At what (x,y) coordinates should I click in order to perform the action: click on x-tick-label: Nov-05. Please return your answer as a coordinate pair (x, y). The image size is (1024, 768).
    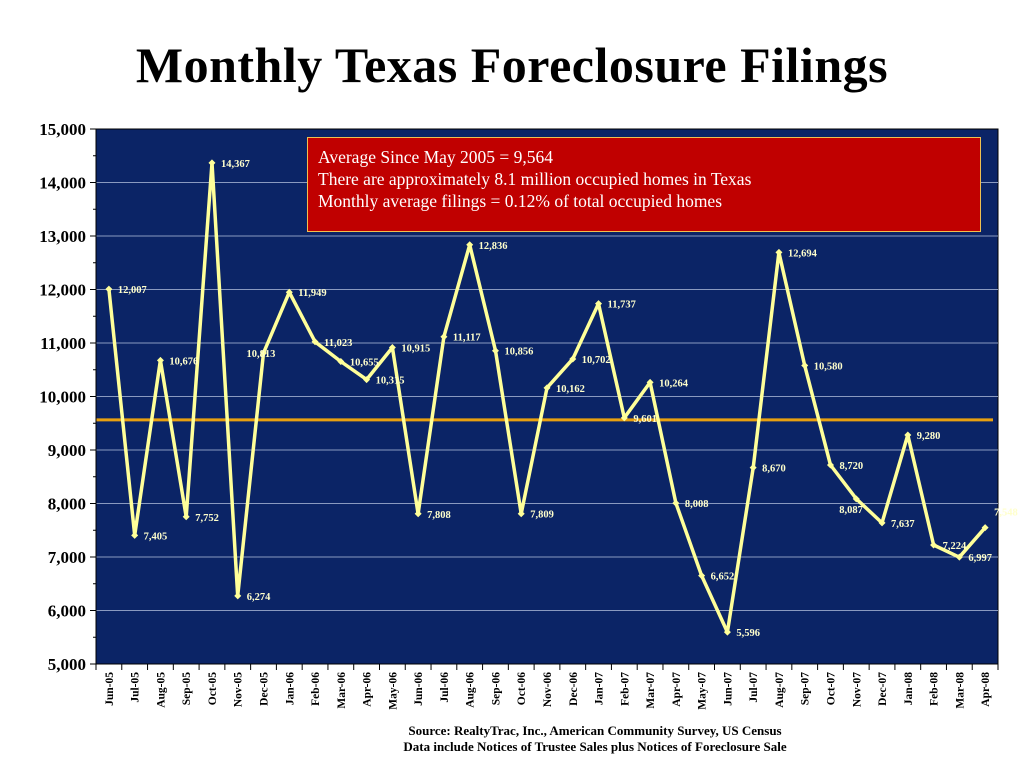
    Looking at the image, I should click on (239, 689).